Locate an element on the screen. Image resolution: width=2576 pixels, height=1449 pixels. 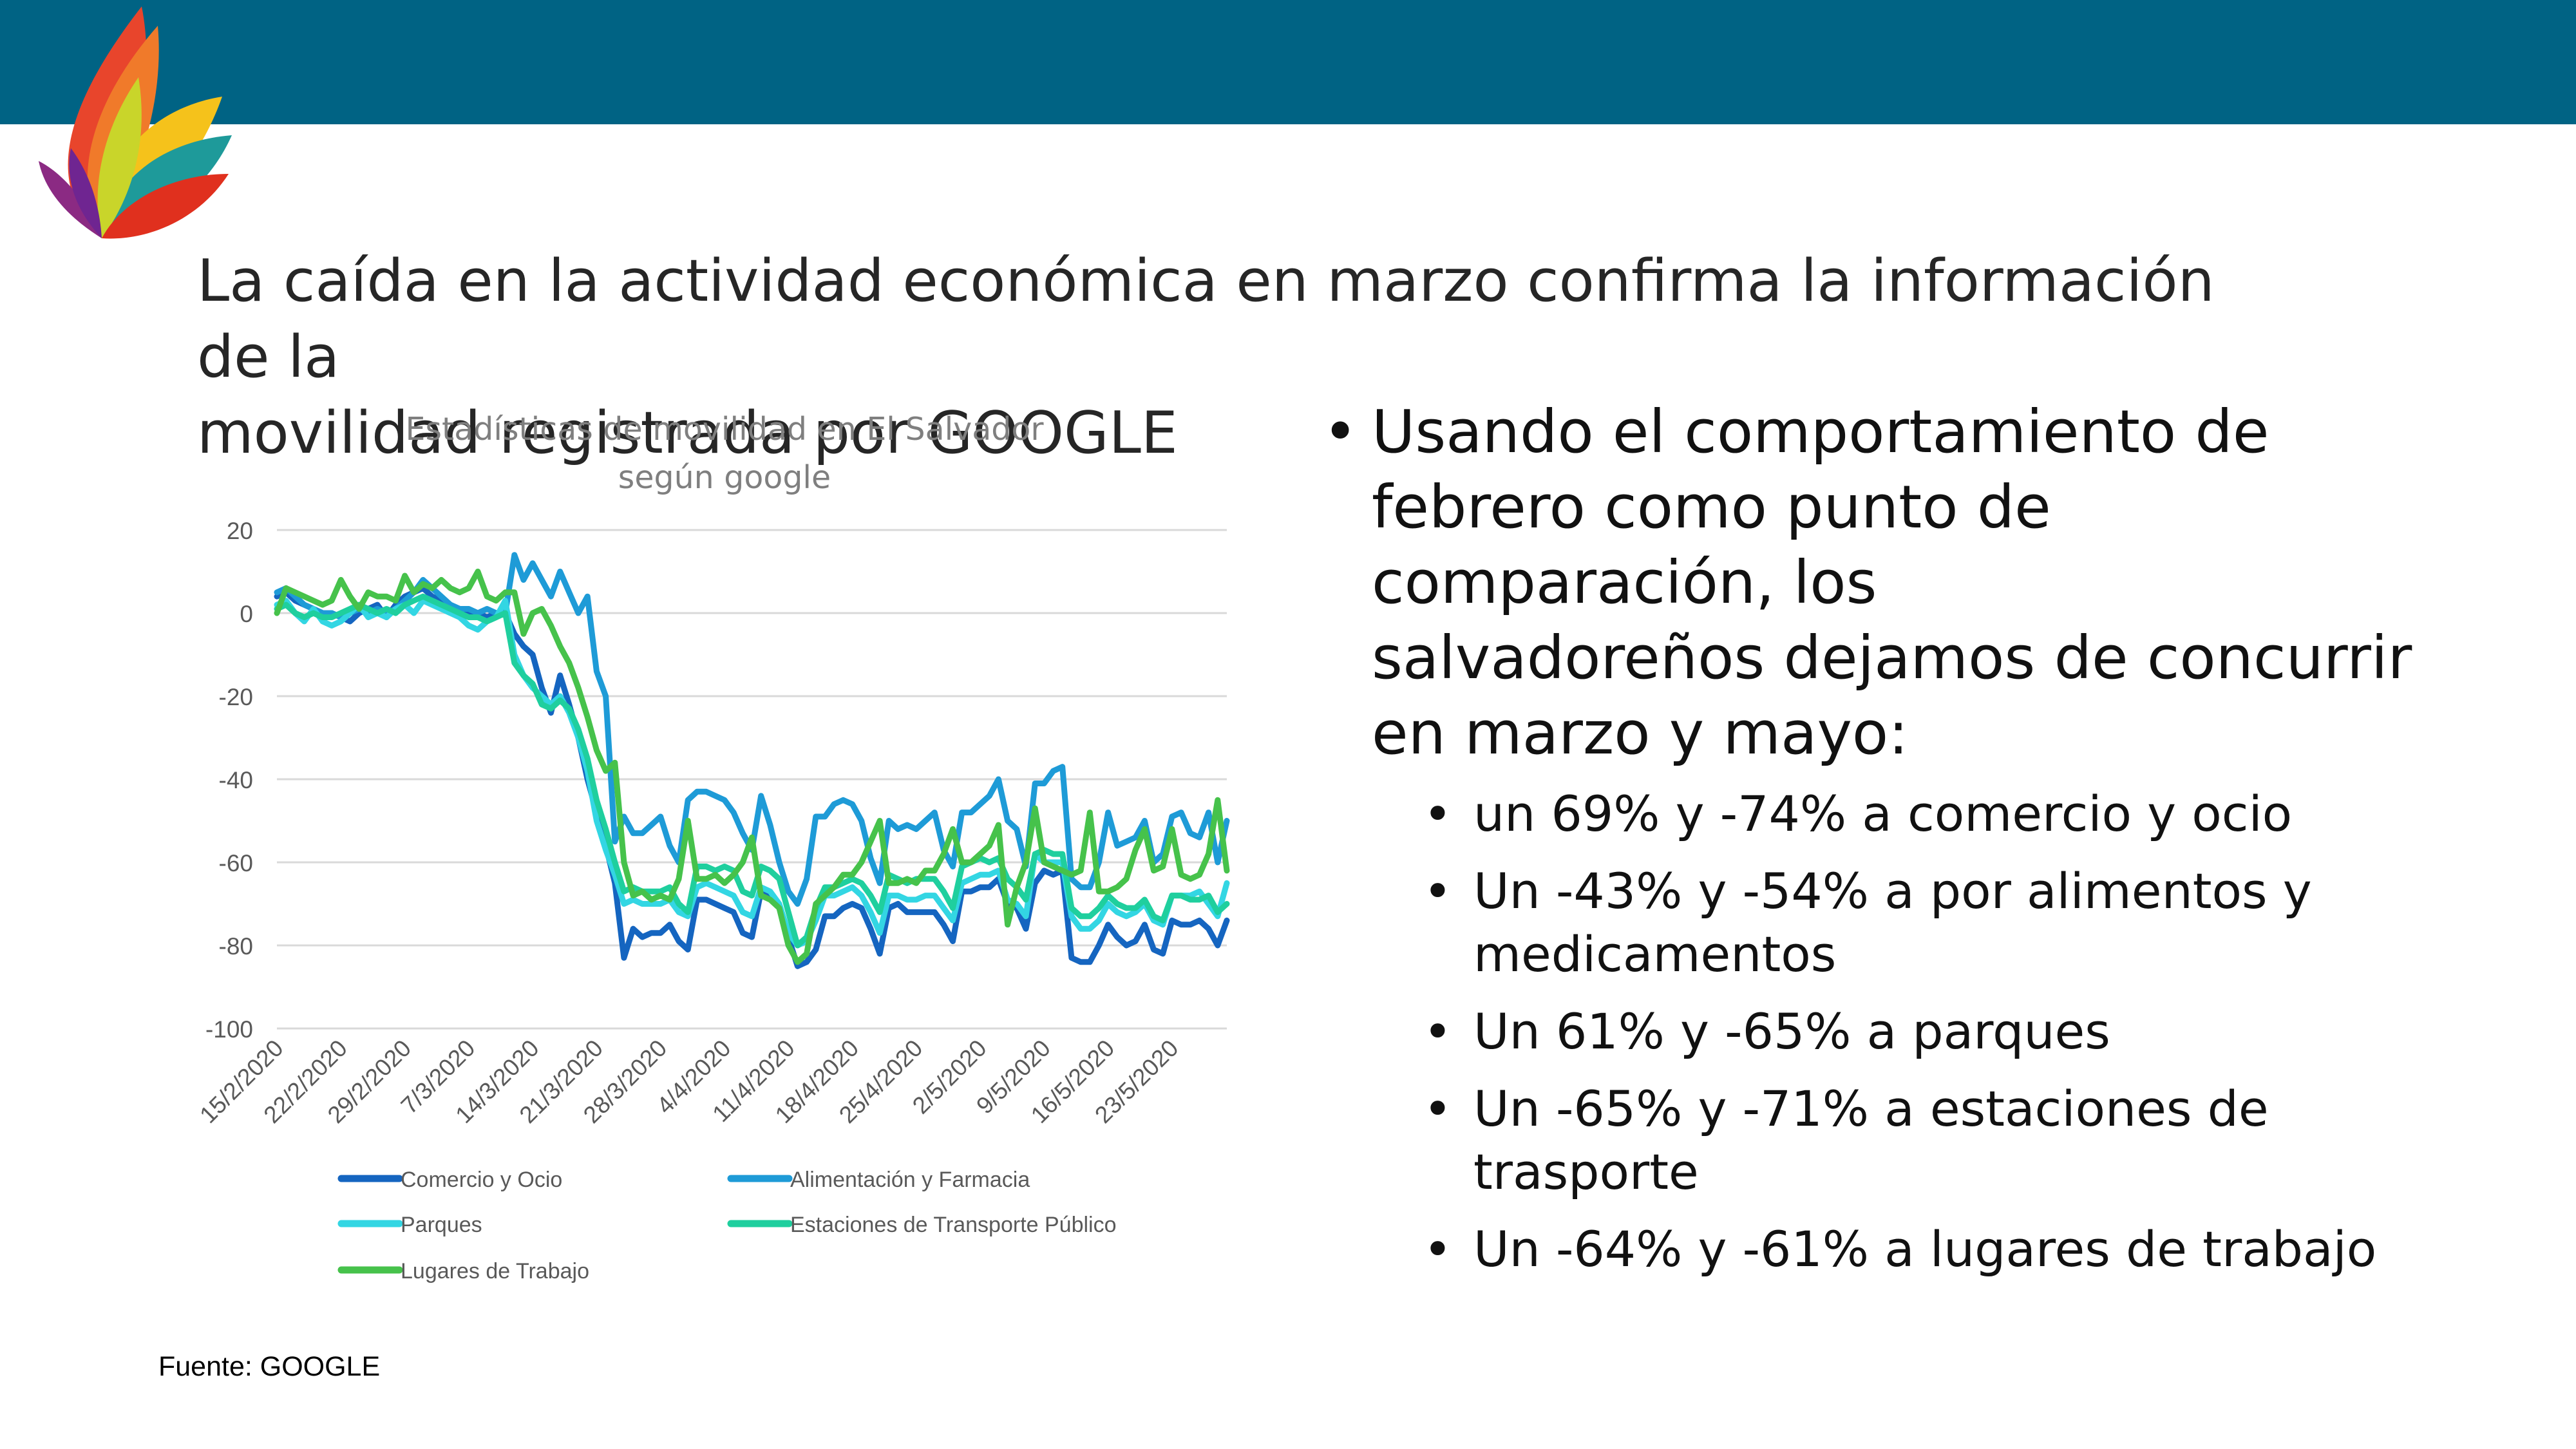
sub-bullet-line: Un 61% y -65% a parques is located at coordinates (1791, 1031).